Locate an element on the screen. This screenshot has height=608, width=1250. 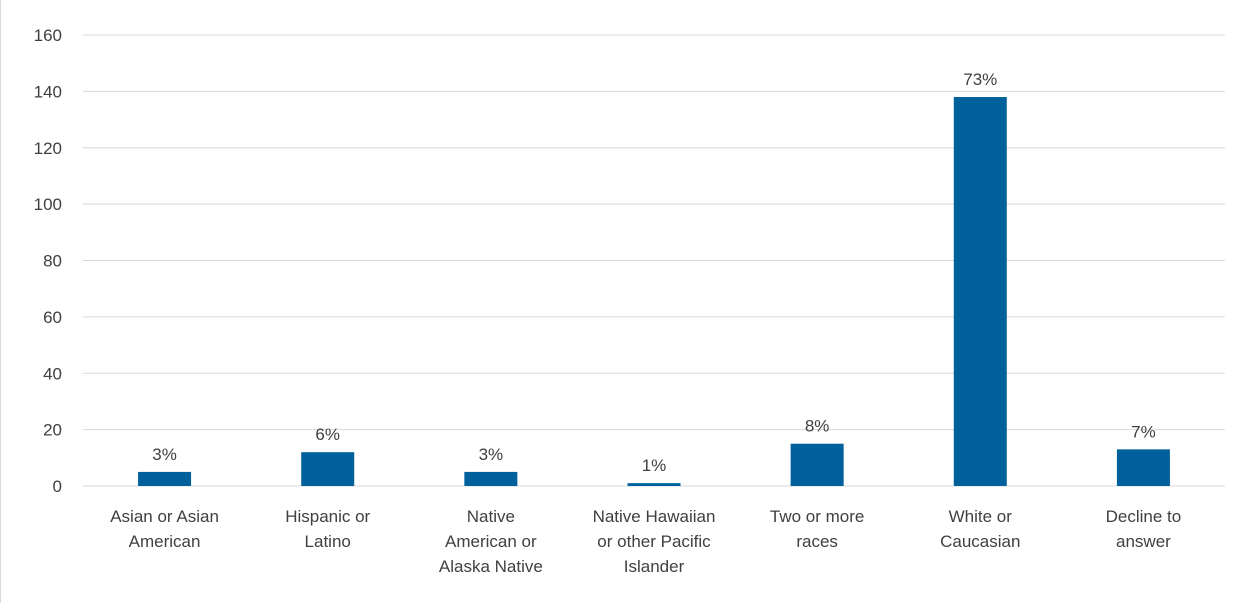
x-tick-label-line: Two or more is located at coordinates (817, 516).